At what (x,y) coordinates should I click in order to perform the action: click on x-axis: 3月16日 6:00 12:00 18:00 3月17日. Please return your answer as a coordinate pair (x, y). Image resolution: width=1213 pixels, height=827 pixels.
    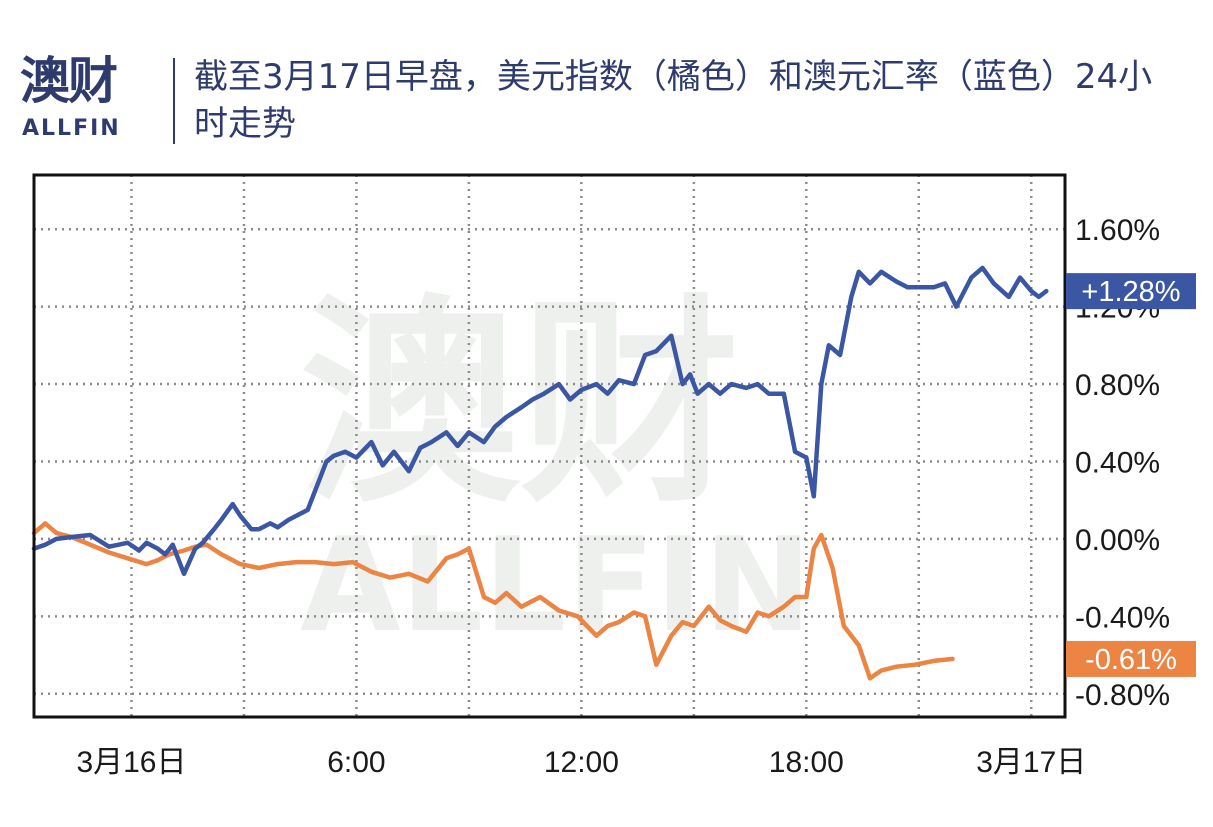
    Looking at the image, I should click on (581, 762).